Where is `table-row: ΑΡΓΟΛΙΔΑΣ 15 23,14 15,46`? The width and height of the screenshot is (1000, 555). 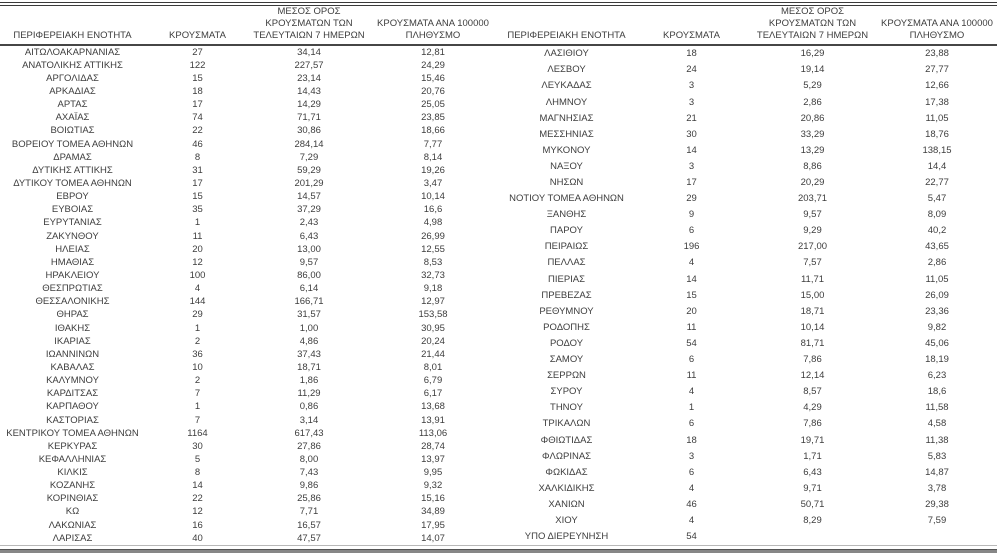 table-row: ΑΡΓΟΛΙΔΑΣ 15 23,14 15,46 is located at coordinates (249, 78).